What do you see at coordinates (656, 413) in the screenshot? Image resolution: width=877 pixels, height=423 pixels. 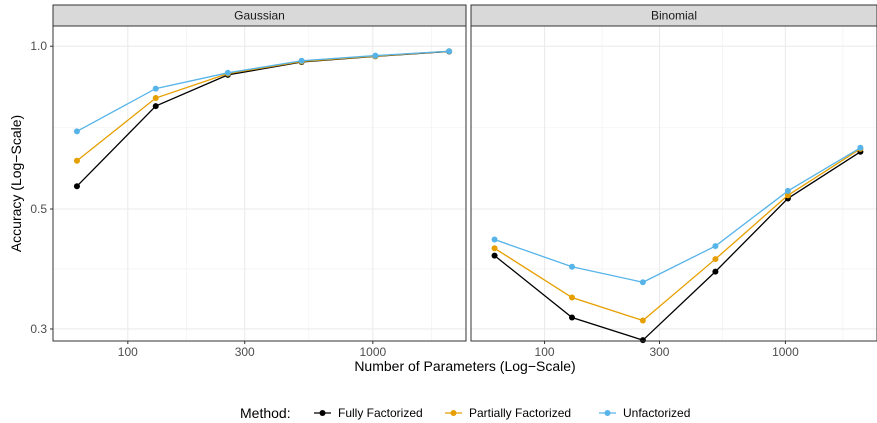 I see `legend-label: Unfactorized` at bounding box center [656, 413].